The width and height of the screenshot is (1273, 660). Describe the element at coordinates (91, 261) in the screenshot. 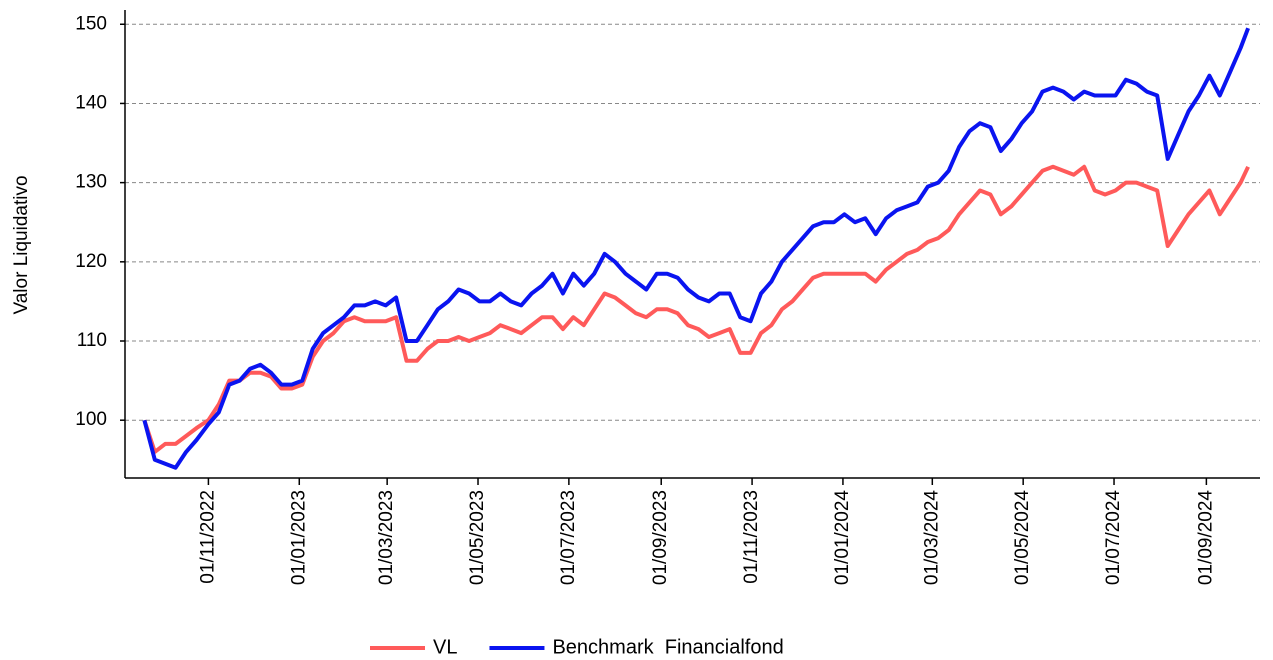

I see `y-tick-label: 120` at that location.